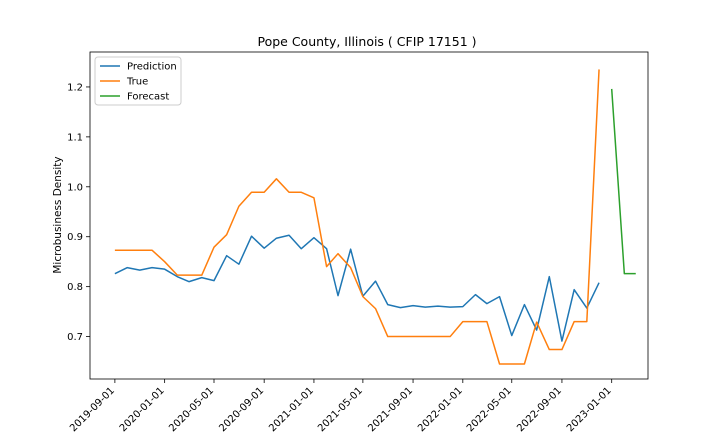 The width and height of the screenshot is (720, 432). Describe the element at coordinates (148, 97) in the screenshot. I see `legend-label-forecast: Forecast` at that location.